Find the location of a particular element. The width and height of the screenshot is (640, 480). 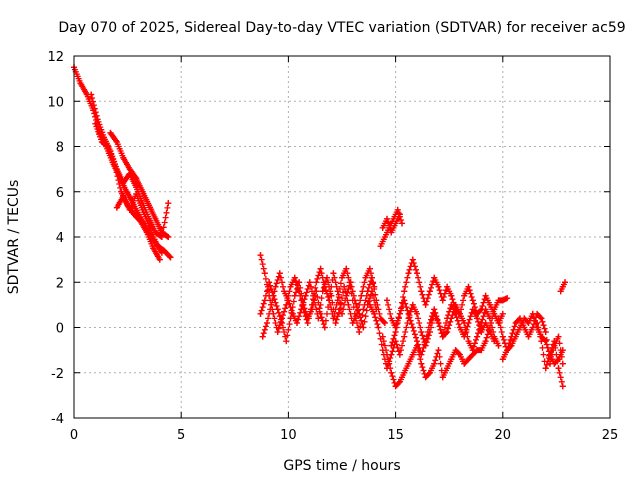

y-tick-label: 4 is located at coordinates (60, 238).